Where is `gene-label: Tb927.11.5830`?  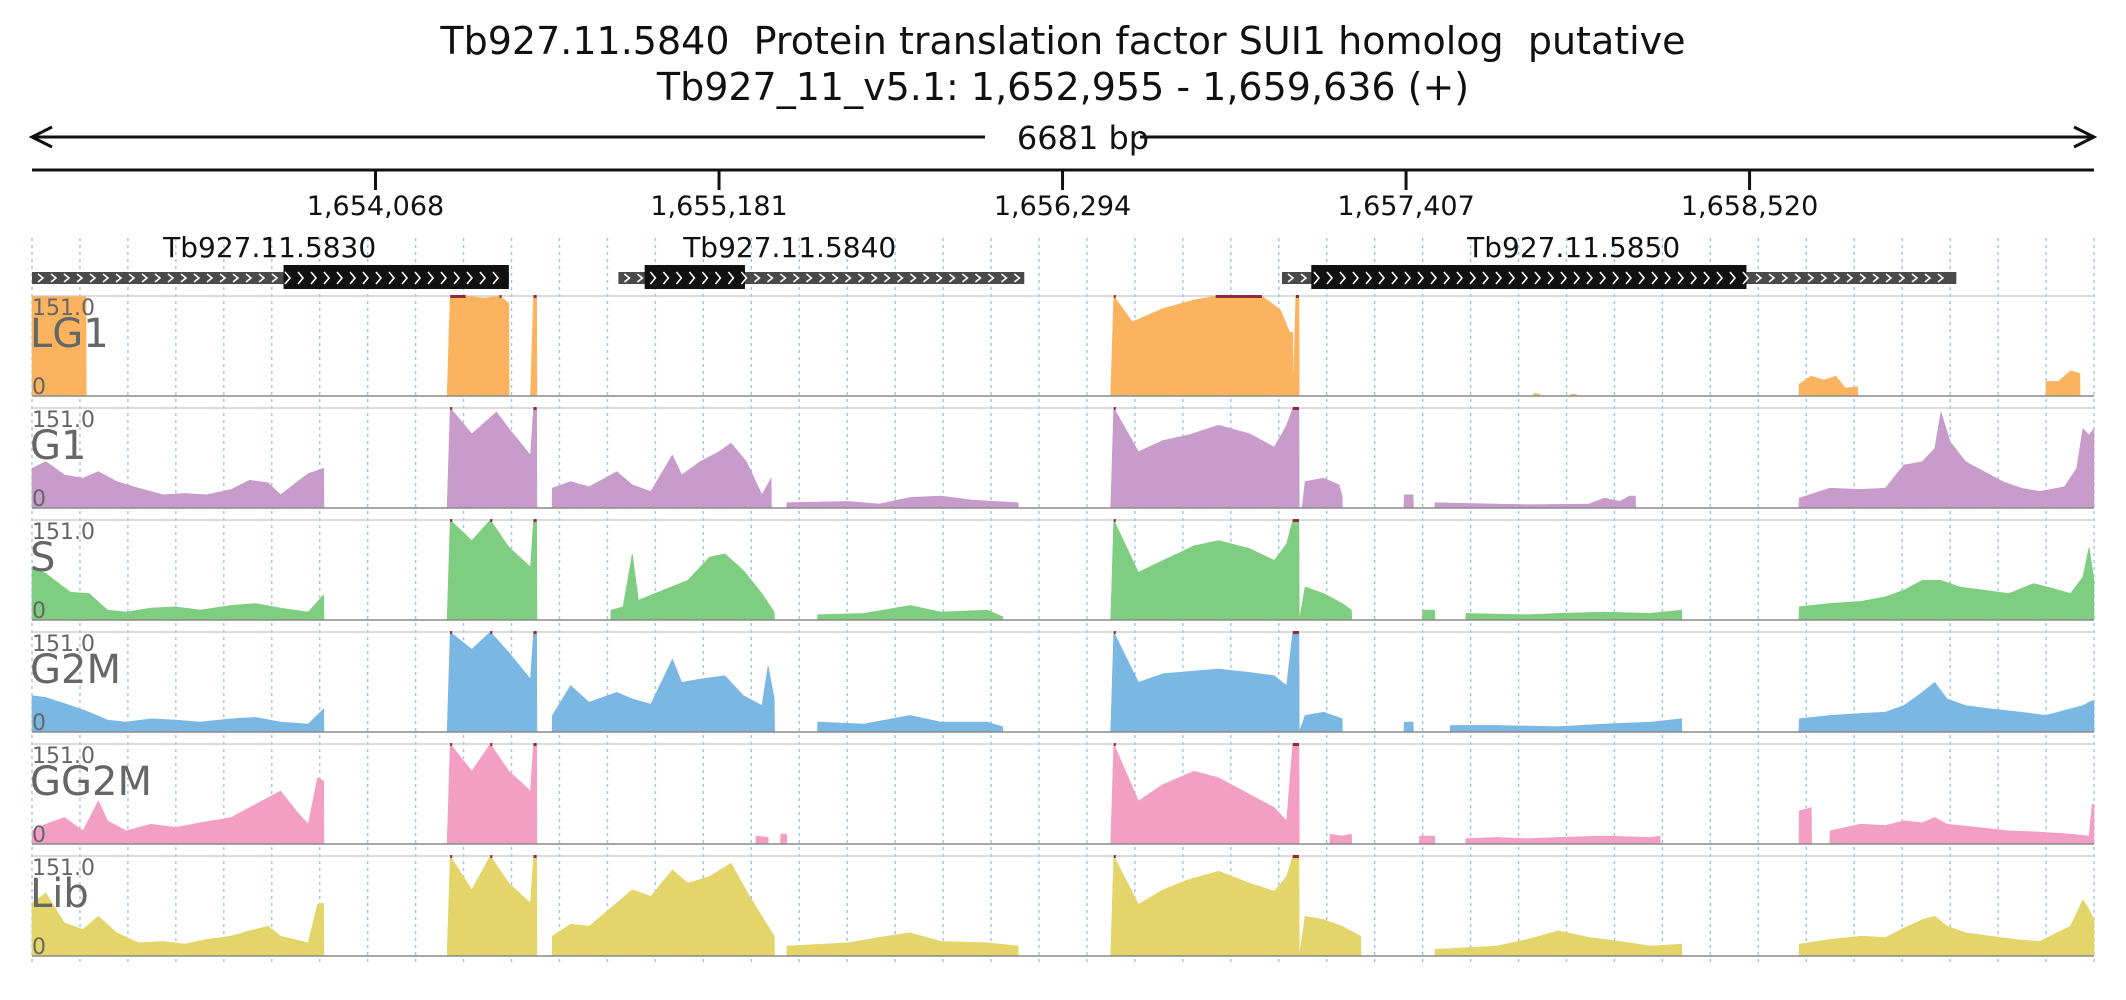
gene-label: Tb927.11.5830 is located at coordinates (269, 247).